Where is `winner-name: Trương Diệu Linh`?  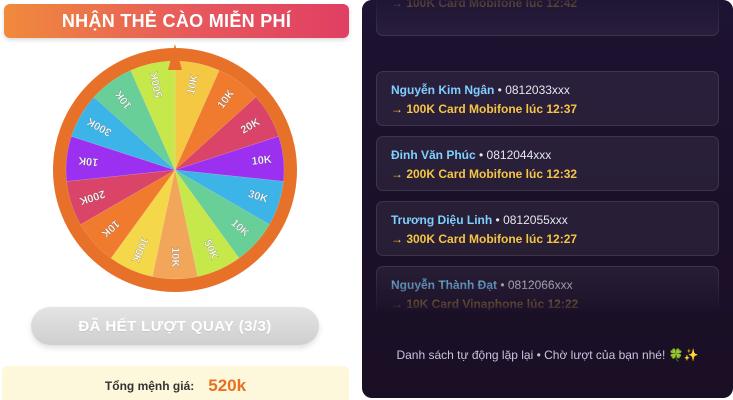 winner-name: Trương Diệu Linh is located at coordinates (442, 220).